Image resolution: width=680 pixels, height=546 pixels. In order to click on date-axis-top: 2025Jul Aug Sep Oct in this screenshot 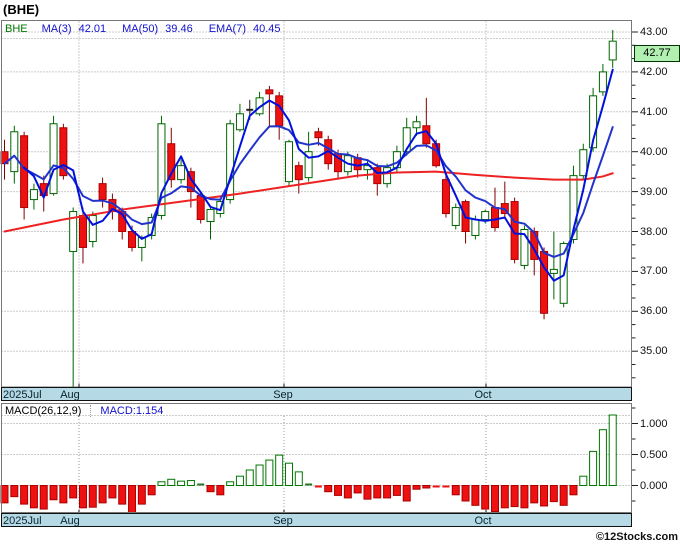, I will do `click(316, 395)`.